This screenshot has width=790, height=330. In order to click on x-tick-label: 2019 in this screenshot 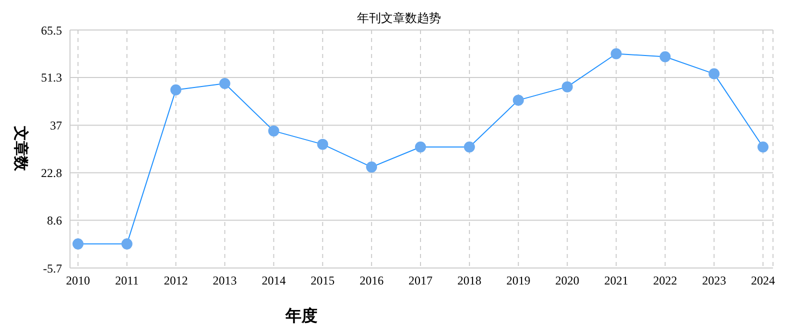, I will do `click(518, 281)`.